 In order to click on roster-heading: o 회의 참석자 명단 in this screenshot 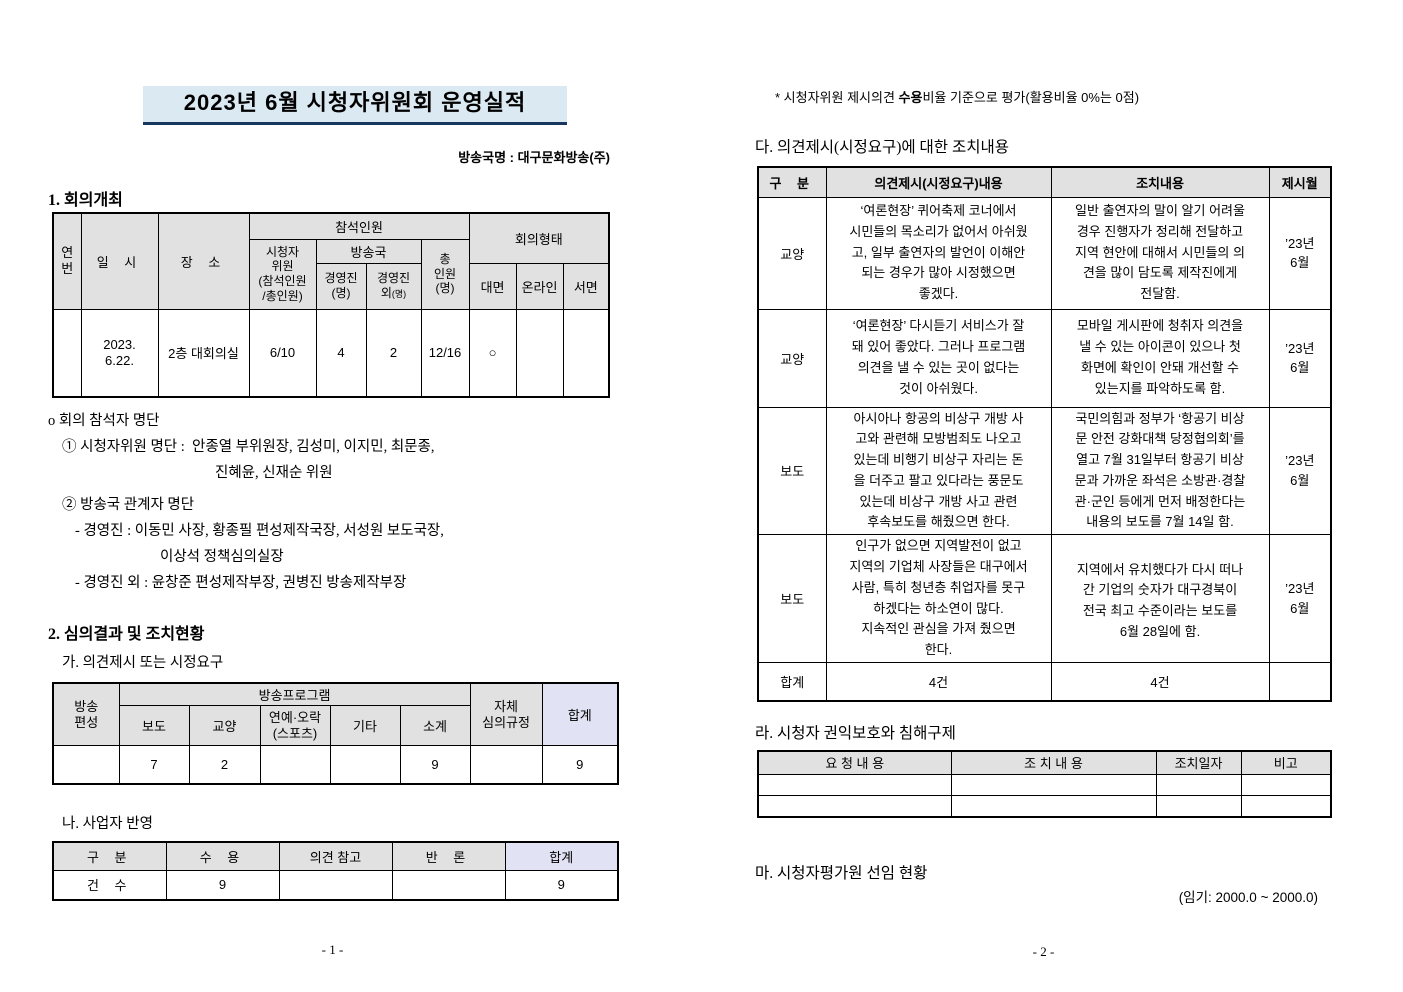, I will do `click(104, 421)`.